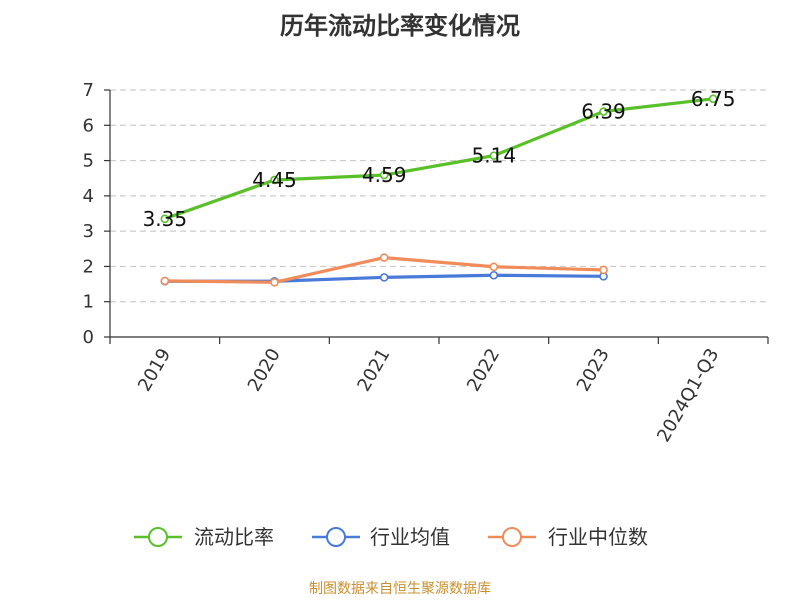 This screenshot has width=800, height=600. I want to click on legend-label: 行业均值, so click(410, 537).